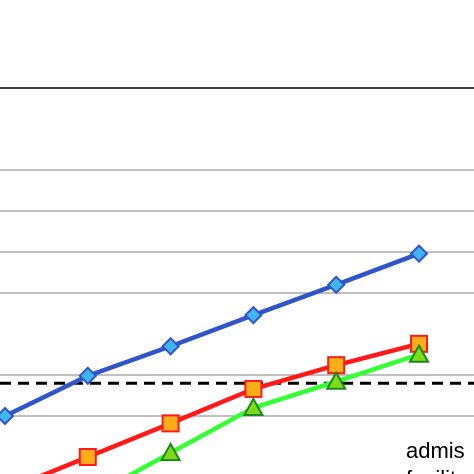 The width and height of the screenshot is (474, 474). What do you see at coordinates (431, 470) in the screenshot?
I see `legend-label-facilit: facilit` at bounding box center [431, 470].